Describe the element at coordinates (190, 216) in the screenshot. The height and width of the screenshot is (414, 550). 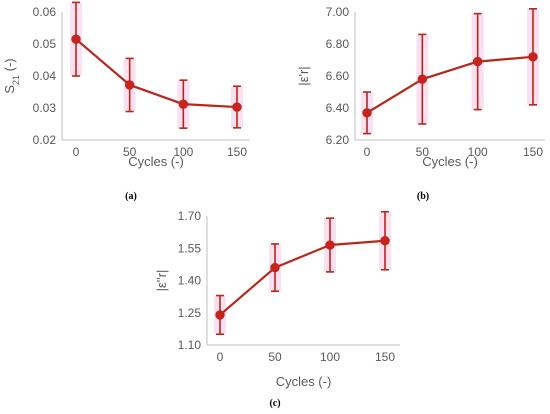
I see `y-tick-label: 1.70` at that location.